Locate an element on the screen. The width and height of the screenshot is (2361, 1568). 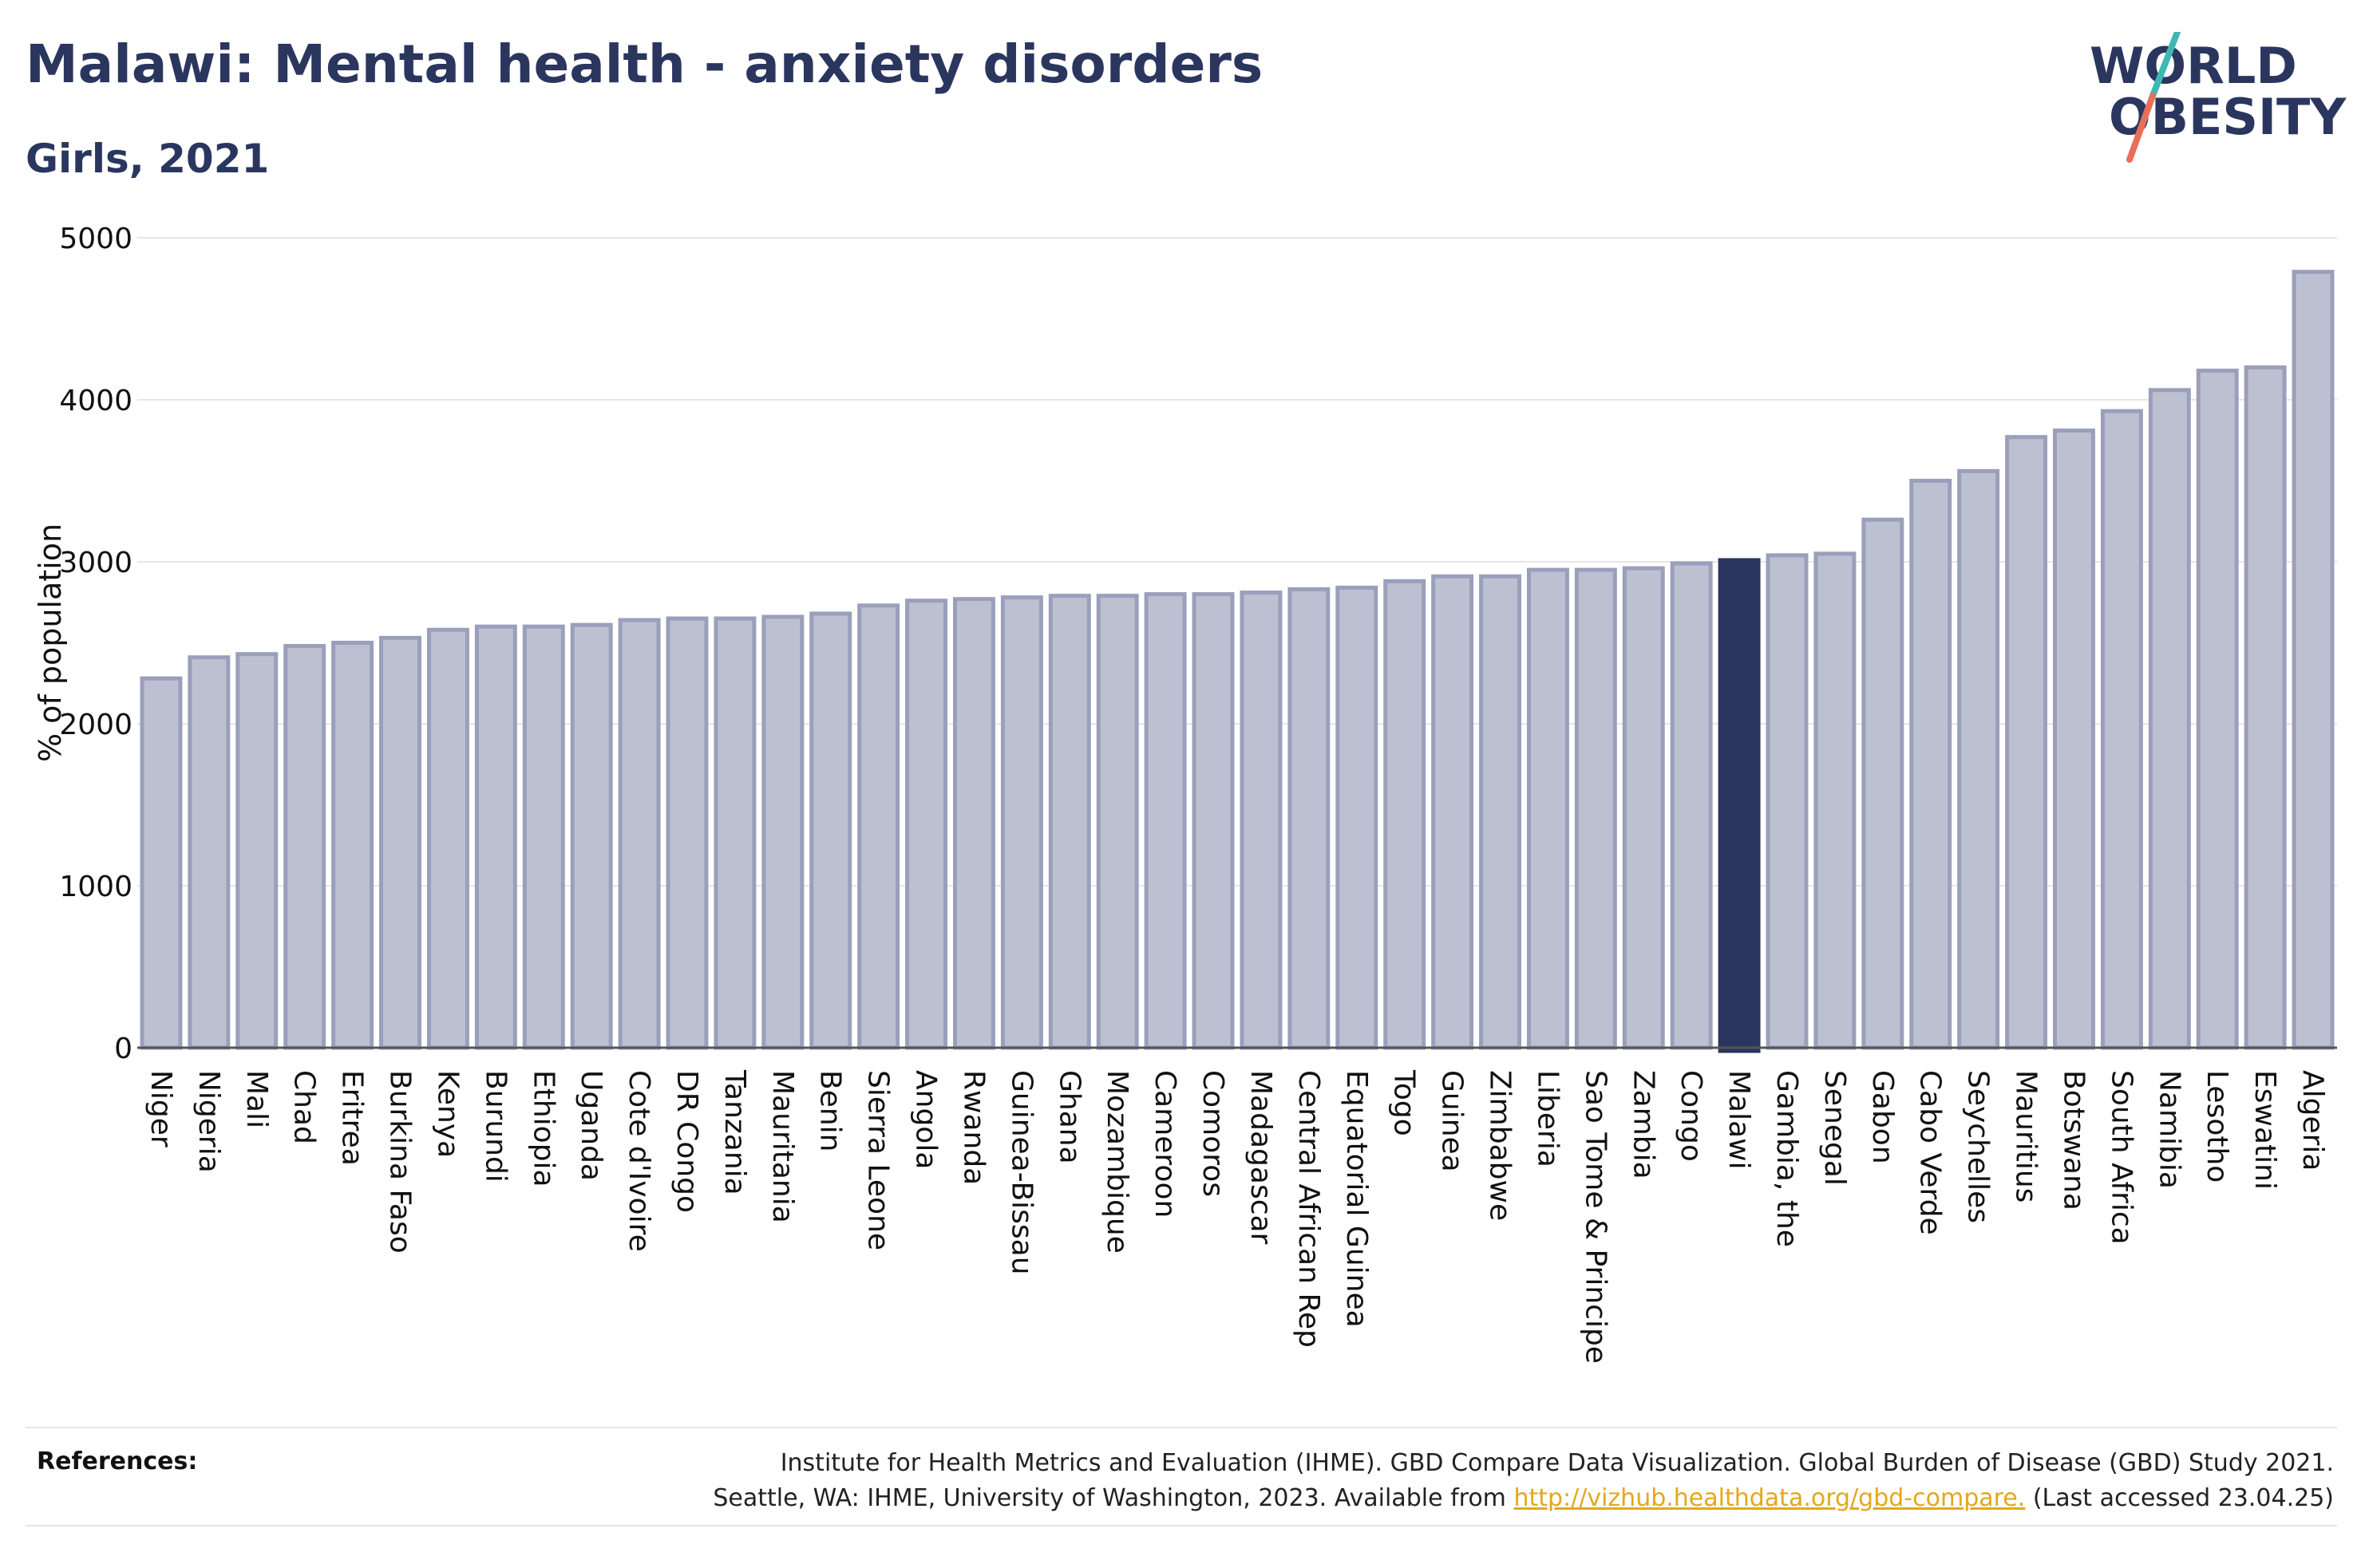
y-tick-label: 1000 is located at coordinates (95, 887).